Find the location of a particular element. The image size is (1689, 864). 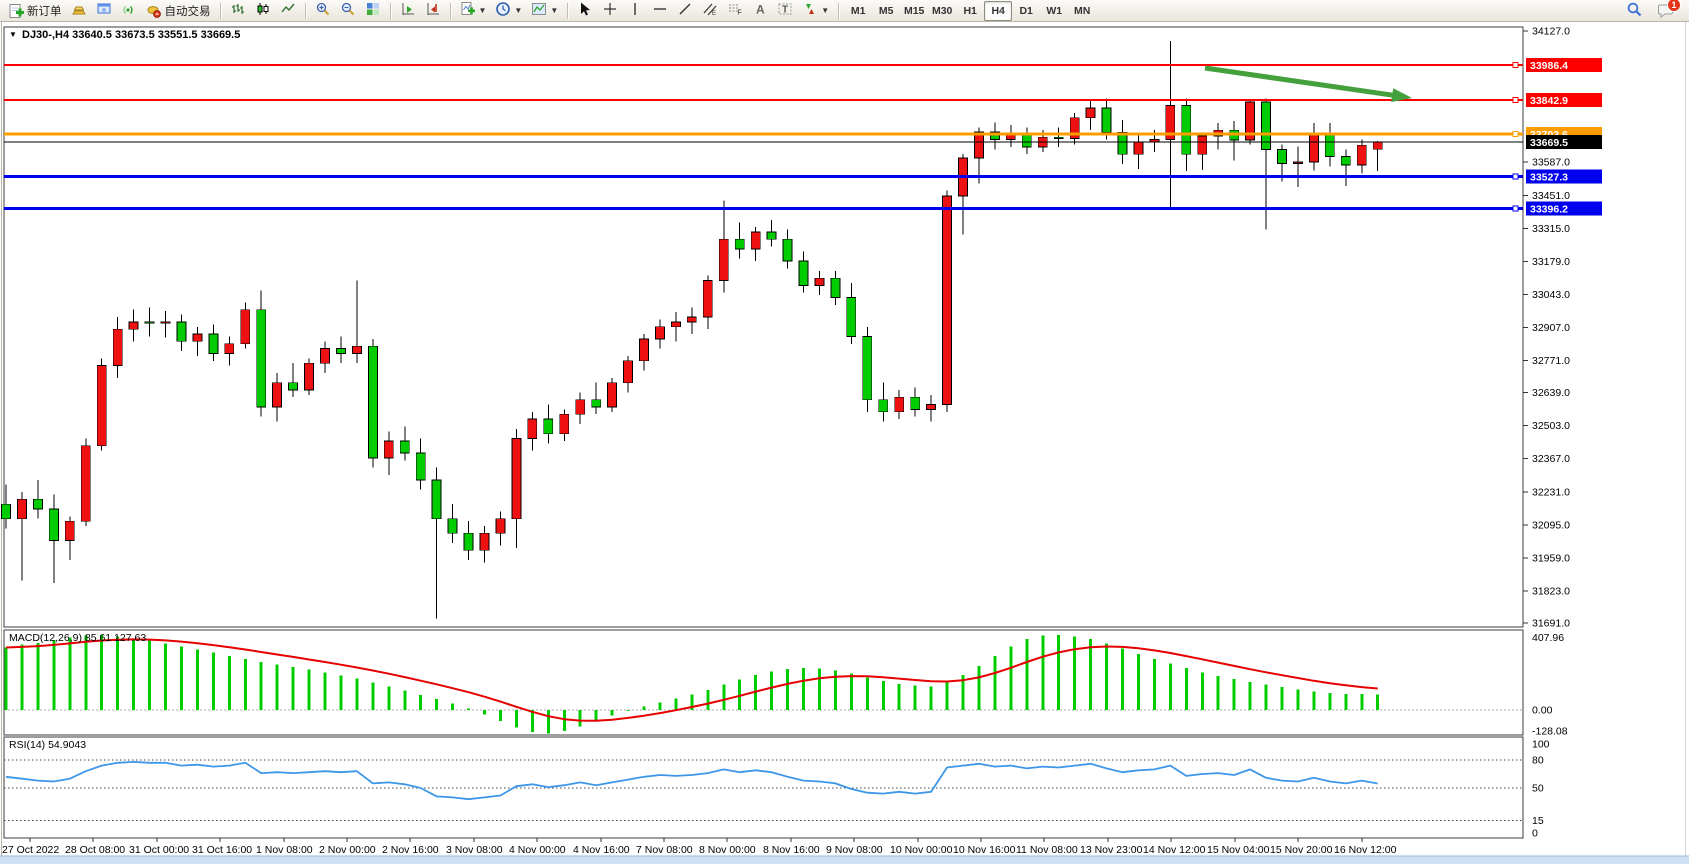

periods-icon is located at coordinates (503, 10).